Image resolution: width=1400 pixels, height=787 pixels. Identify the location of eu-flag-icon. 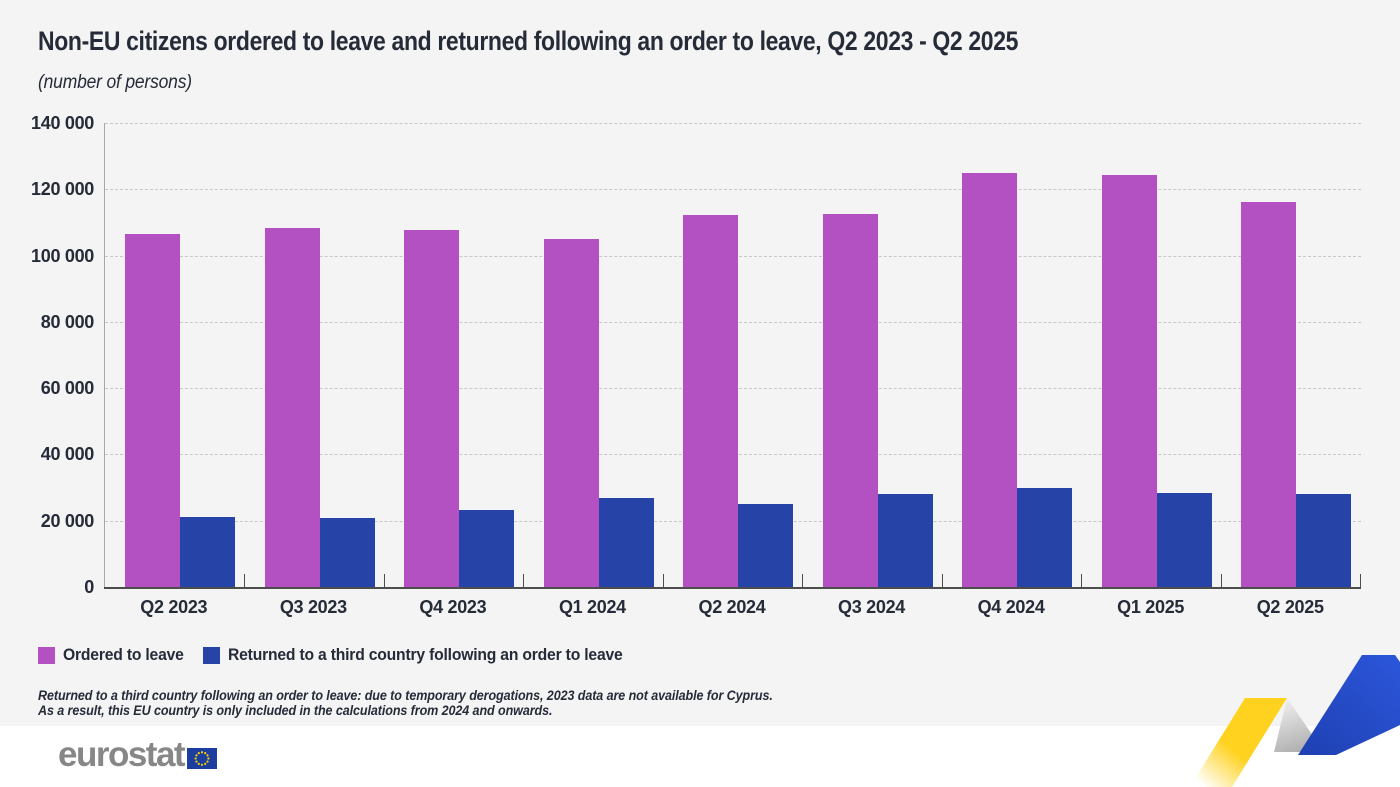
(202, 758).